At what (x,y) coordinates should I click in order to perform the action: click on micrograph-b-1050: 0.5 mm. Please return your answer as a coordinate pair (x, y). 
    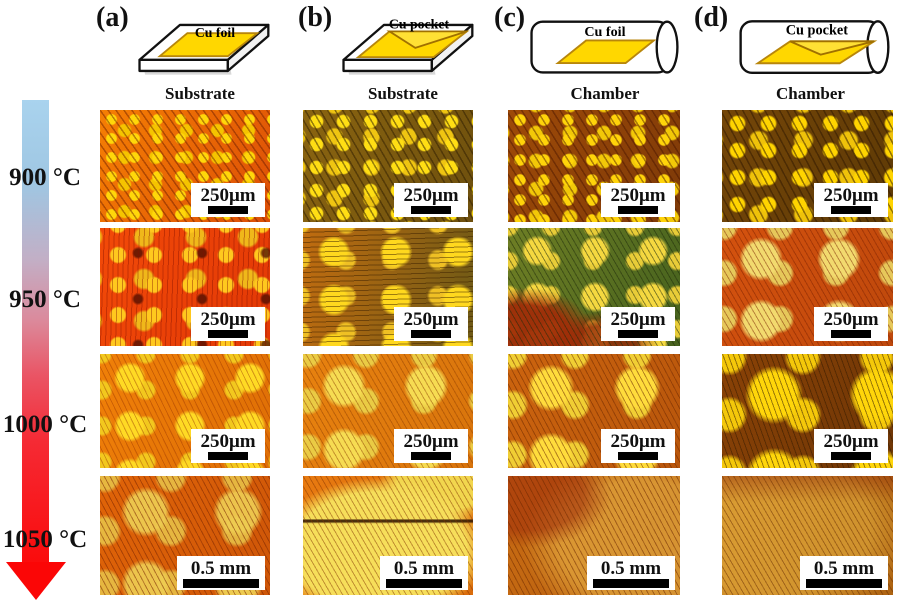
    Looking at the image, I should click on (388, 535).